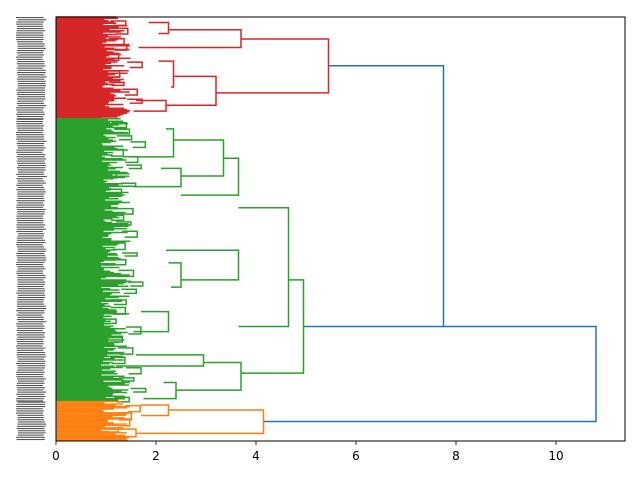 The image size is (640, 480). What do you see at coordinates (99, 67) in the screenshot?
I see `cluster-red` at bounding box center [99, 67].